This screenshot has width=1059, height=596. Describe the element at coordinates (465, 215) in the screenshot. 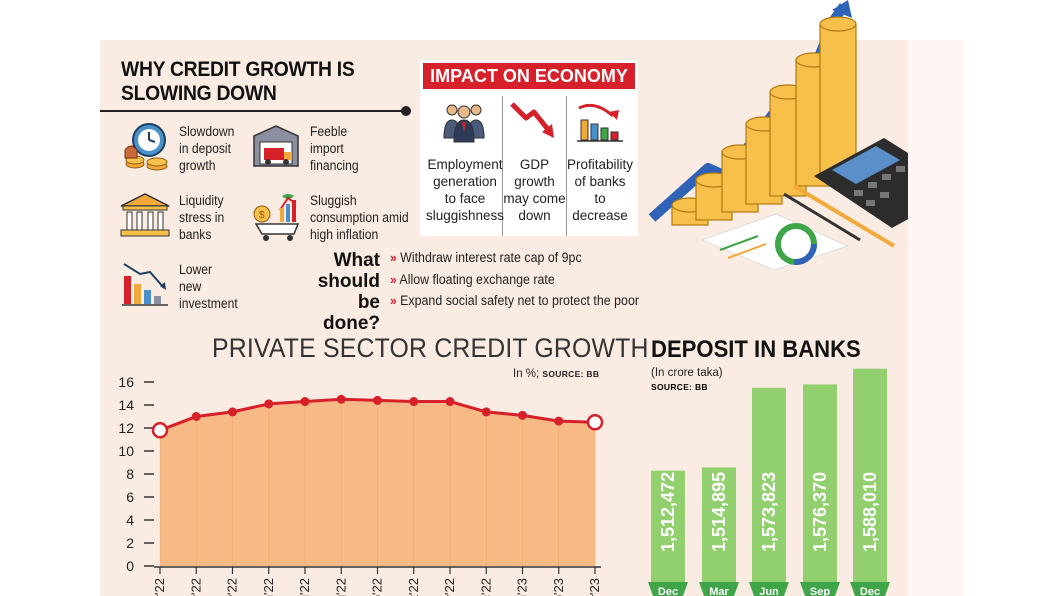

I see `impact-employment-line-4: sluggishness` at that location.